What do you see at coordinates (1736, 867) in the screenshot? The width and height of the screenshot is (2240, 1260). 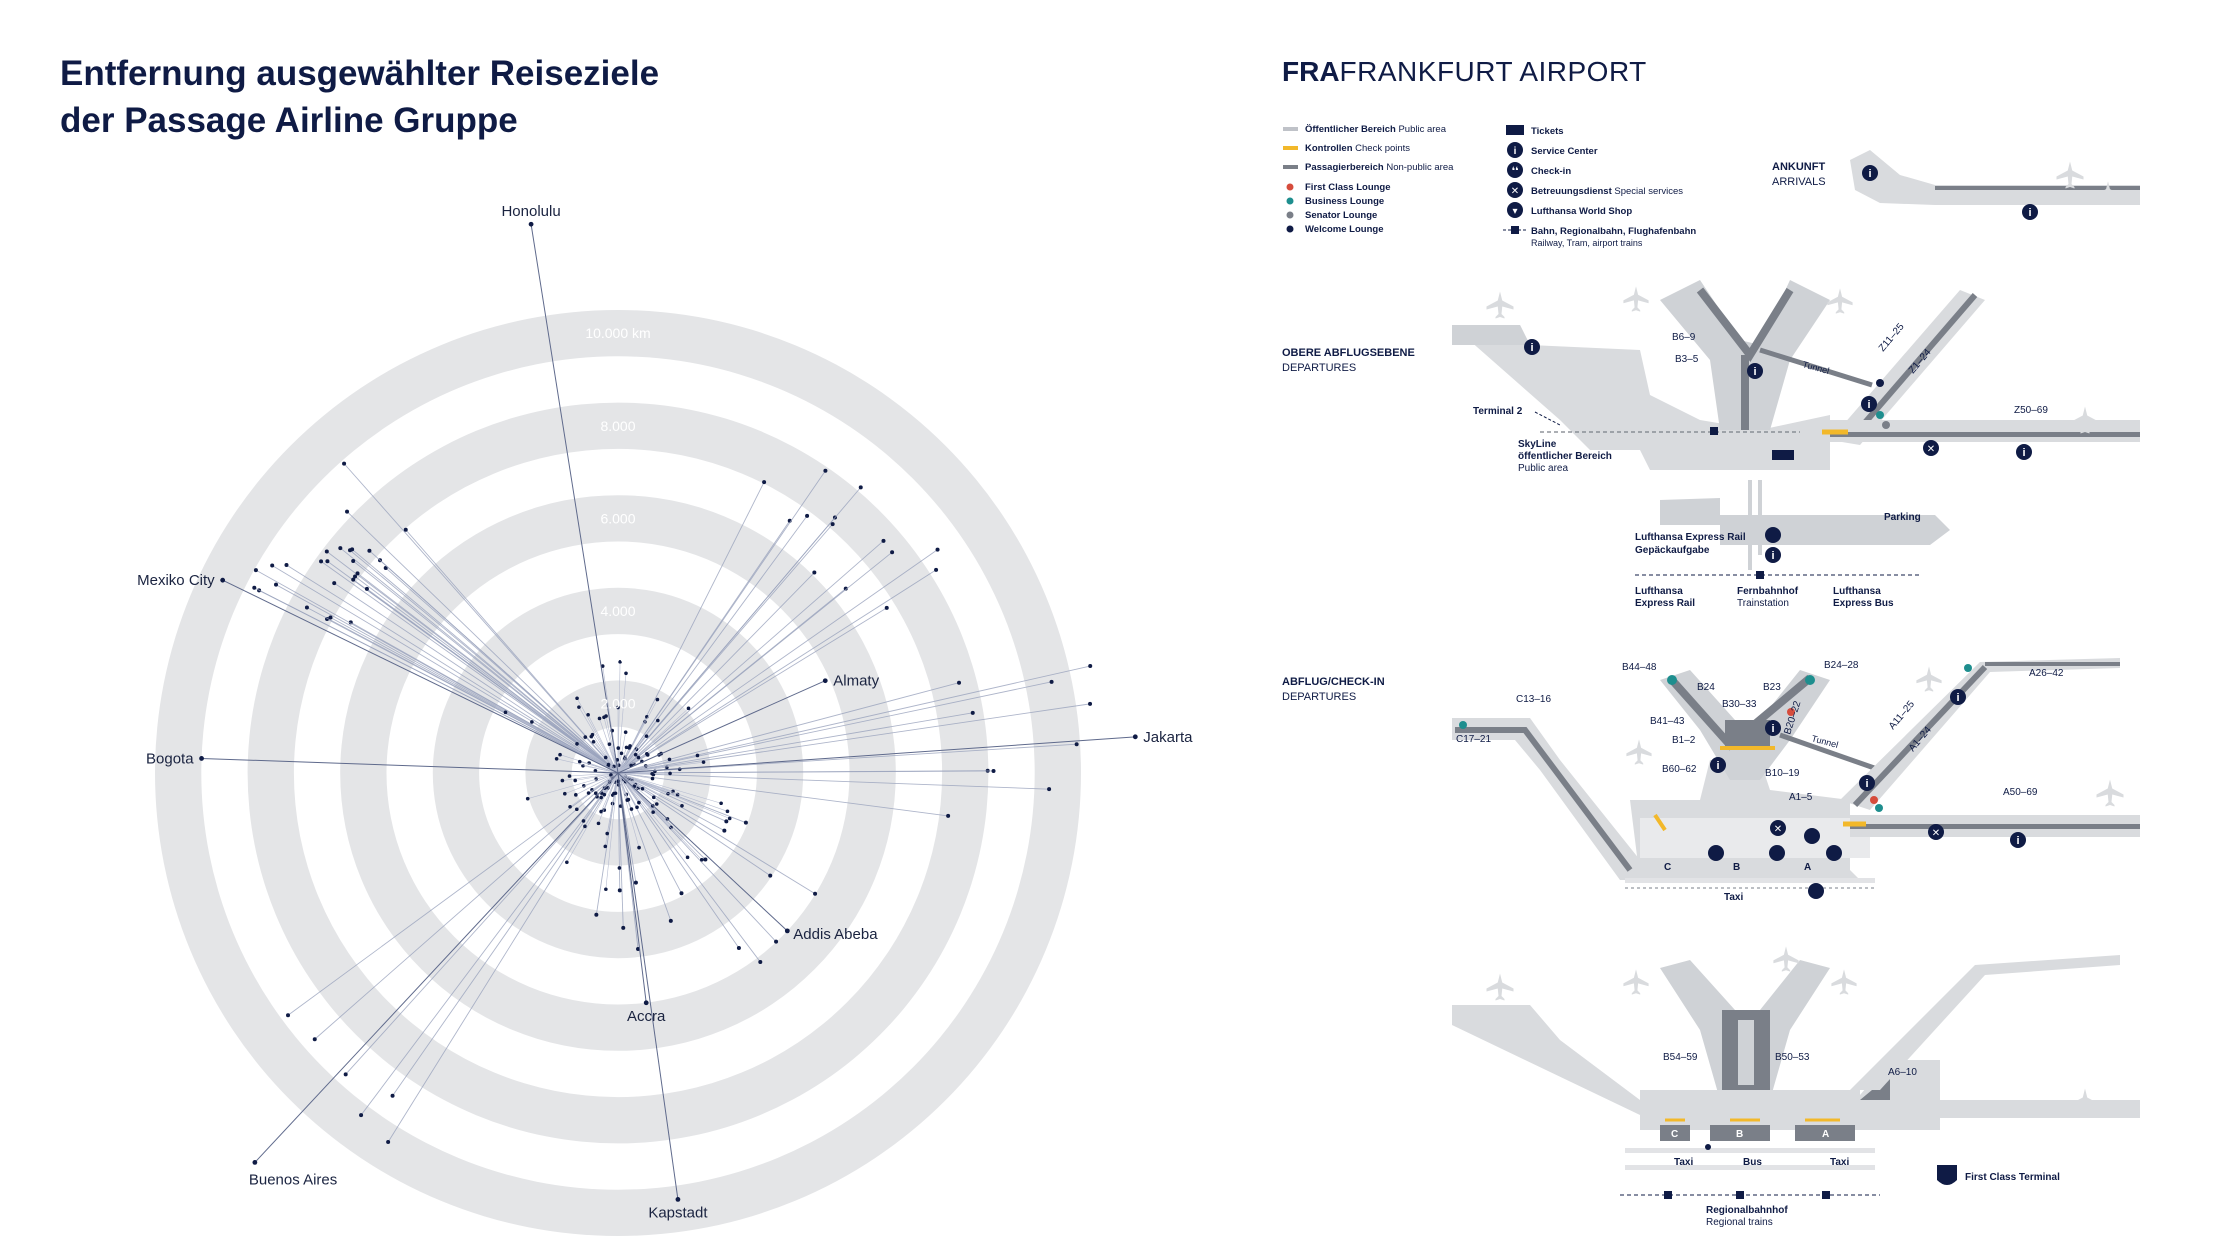 I see `hall-label: B` at bounding box center [1736, 867].